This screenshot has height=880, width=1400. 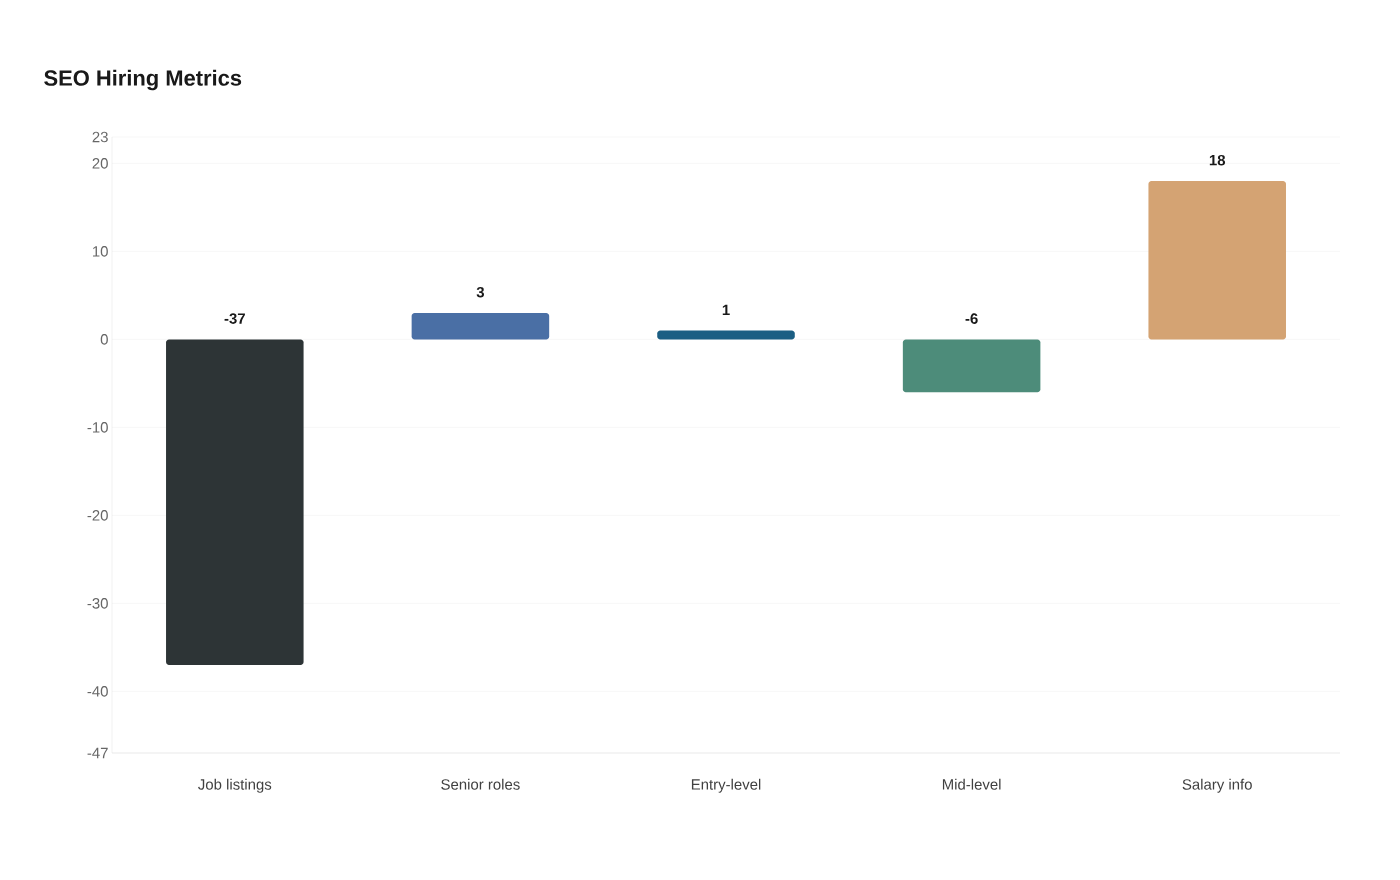 I want to click on data-label: 1, so click(x=726, y=310).